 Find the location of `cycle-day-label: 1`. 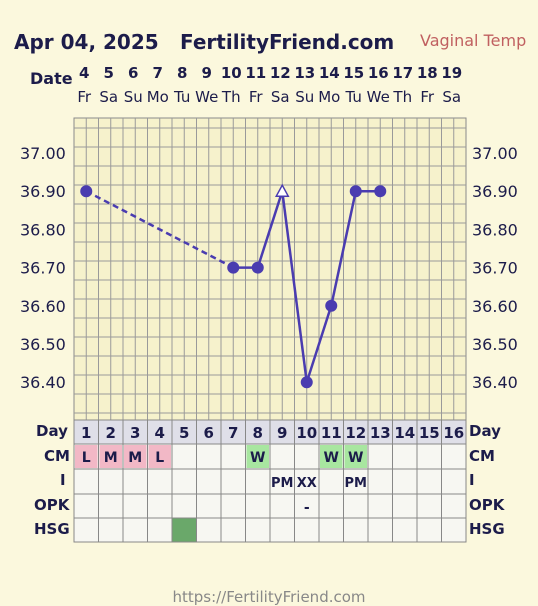

cycle-day-label: 1 is located at coordinates (86, 433).